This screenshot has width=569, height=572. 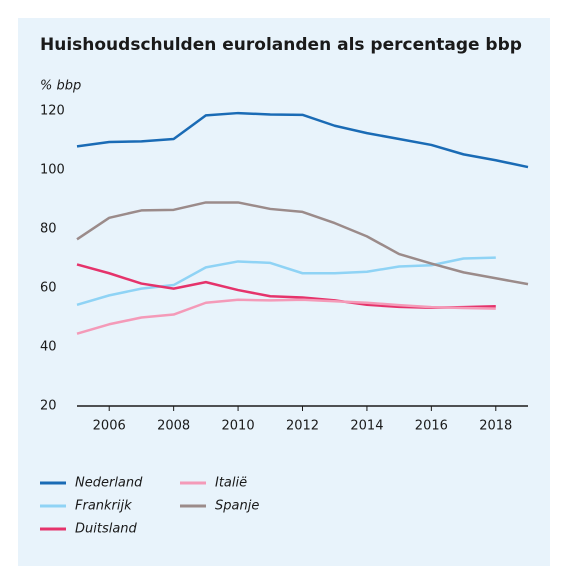 What do you see at coordinates (48, 229) in the screenshot?
I see `y-tick-label: 80` at bounding box center [48, 229].